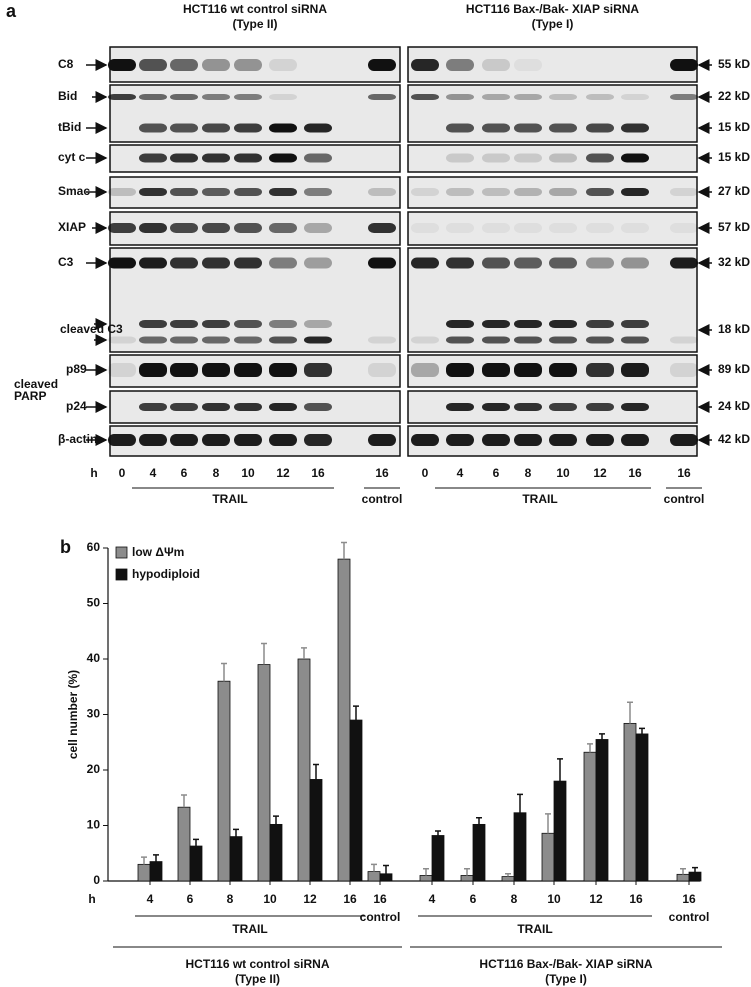 Image resolution: width=751 pixels, height=987 pixels. Describe the element at coordinates (432, 899) in the screenshot. I see `x-tick-label: 4` at that location.